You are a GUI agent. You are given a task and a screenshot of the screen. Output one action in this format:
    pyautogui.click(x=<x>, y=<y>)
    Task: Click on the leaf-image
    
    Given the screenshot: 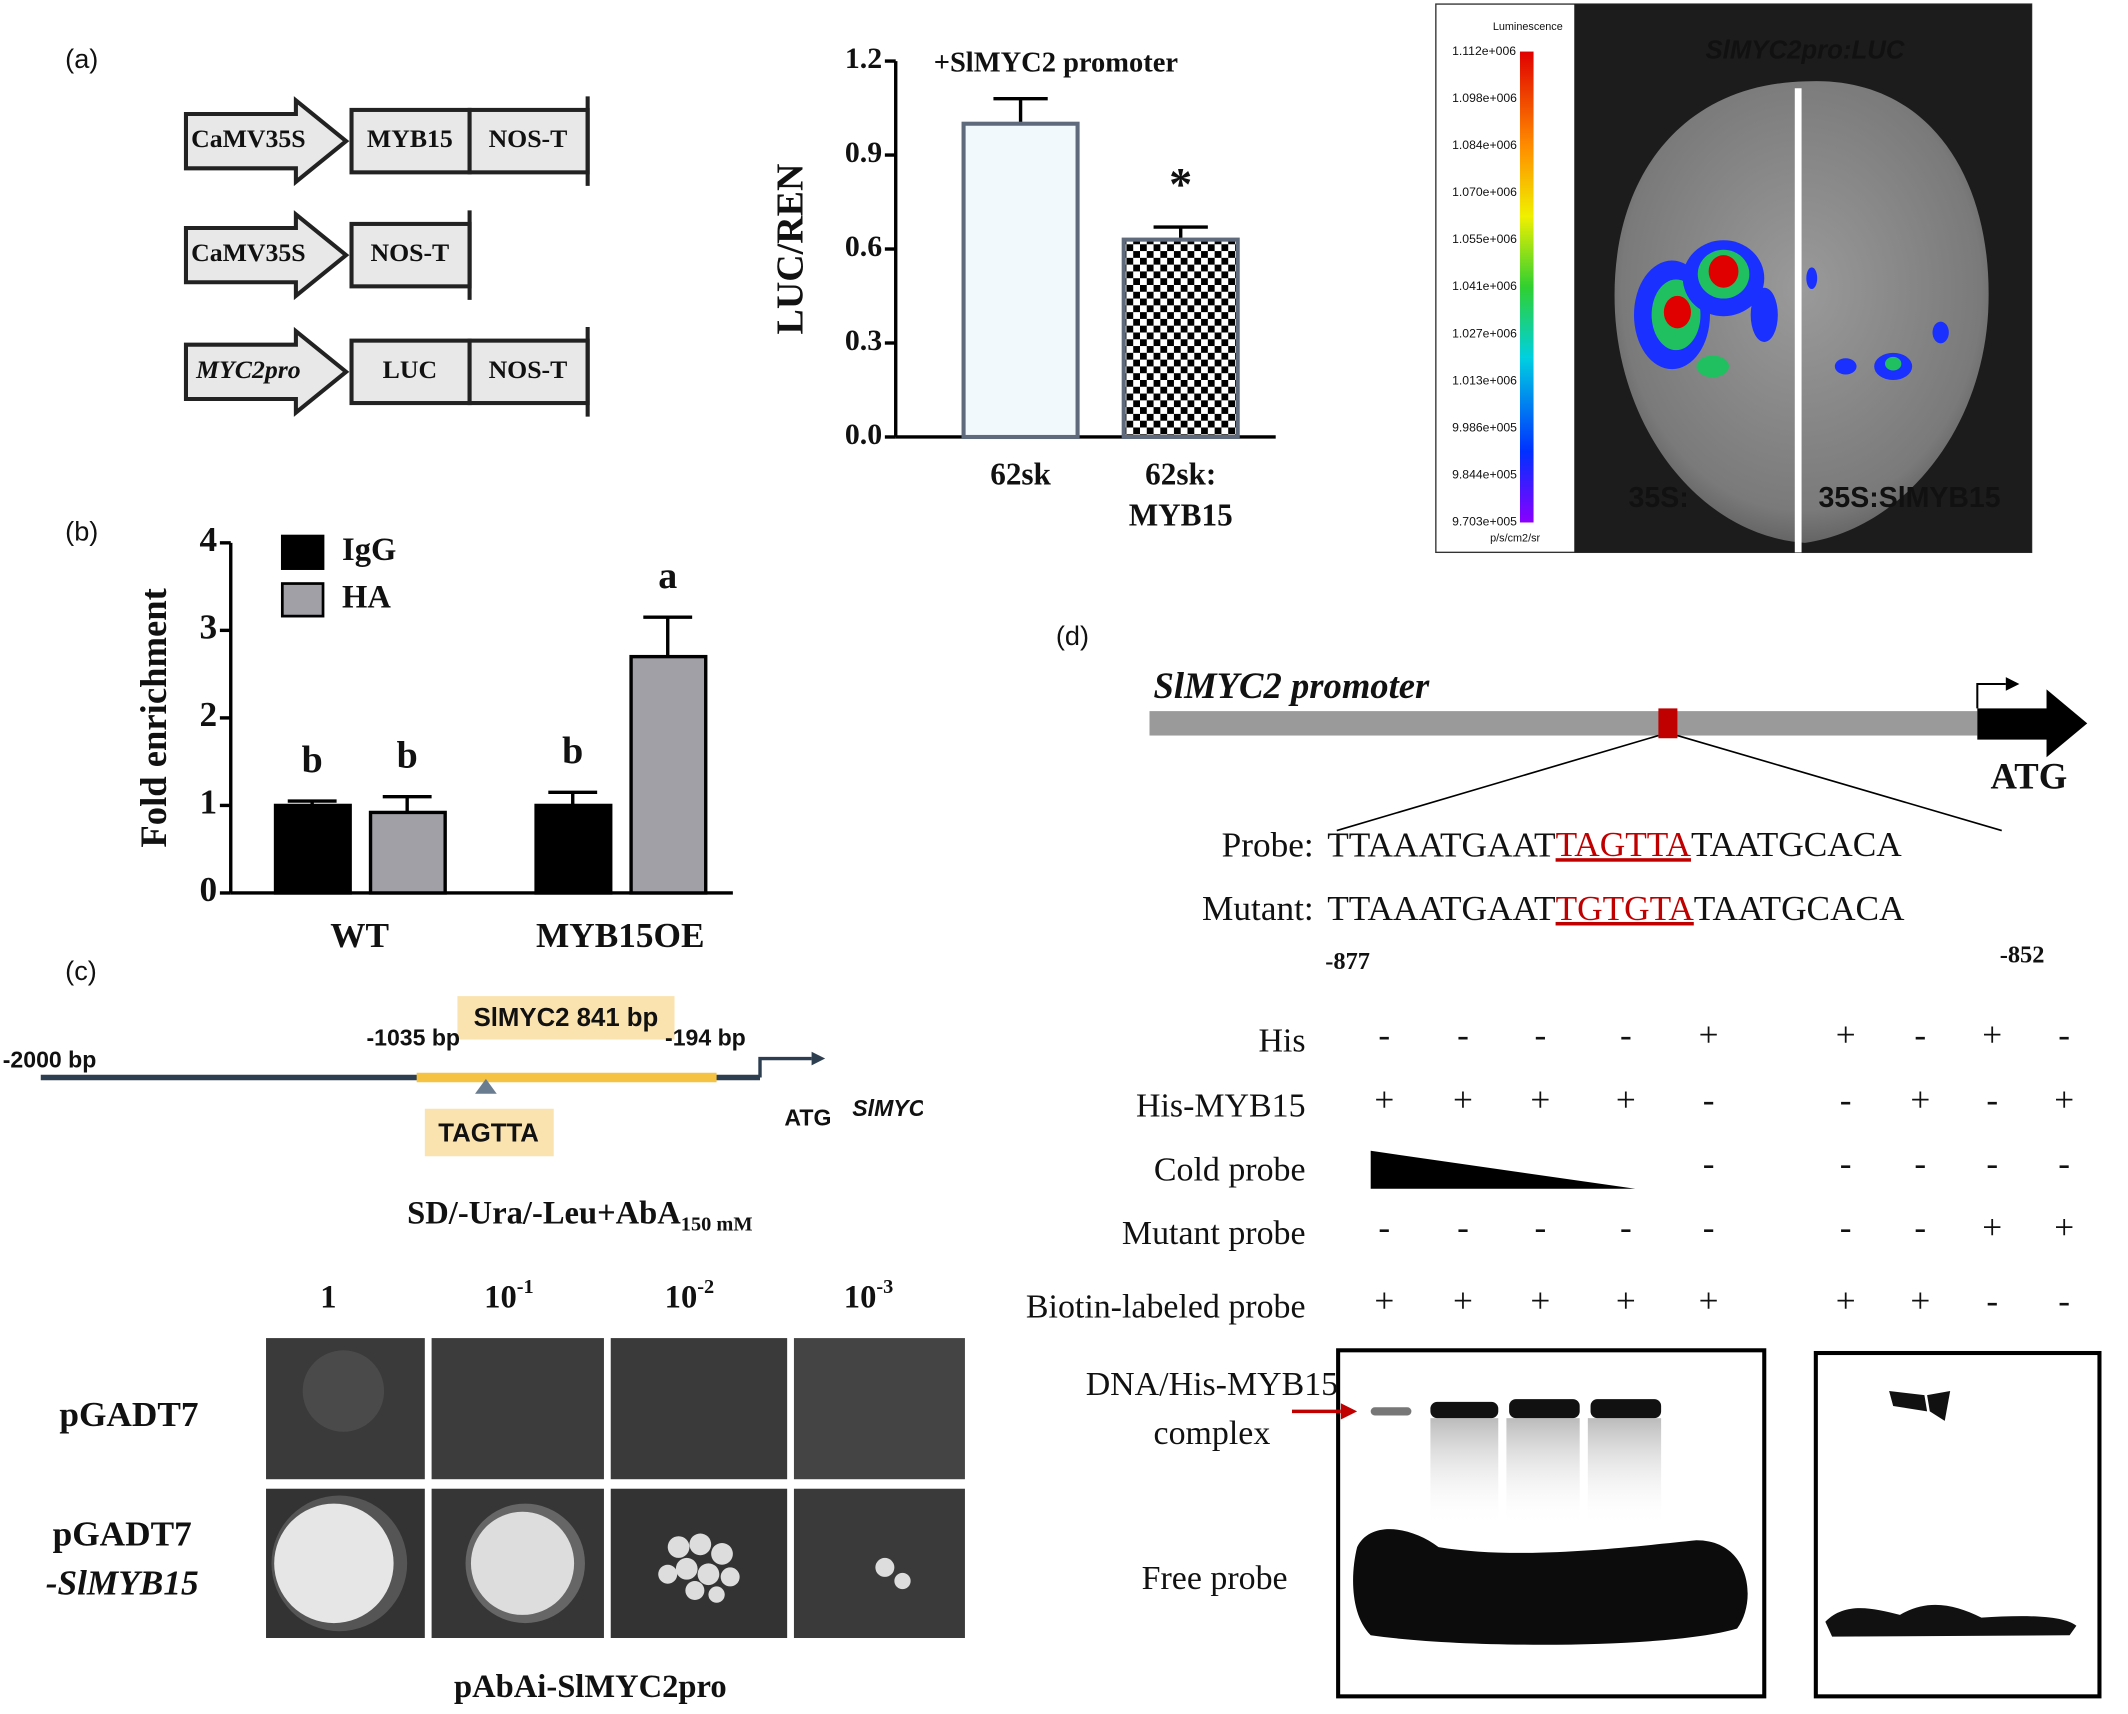 What is the action you would take?
    pyautogui.click(x=1734, y=278)
    